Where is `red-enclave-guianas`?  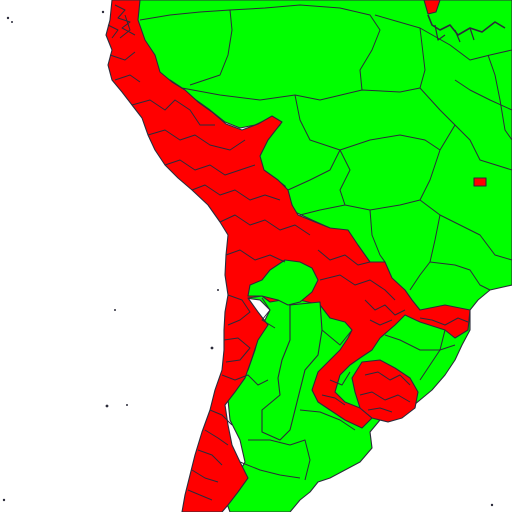
red-enclave-guianas is located at coordinates (432, 7).